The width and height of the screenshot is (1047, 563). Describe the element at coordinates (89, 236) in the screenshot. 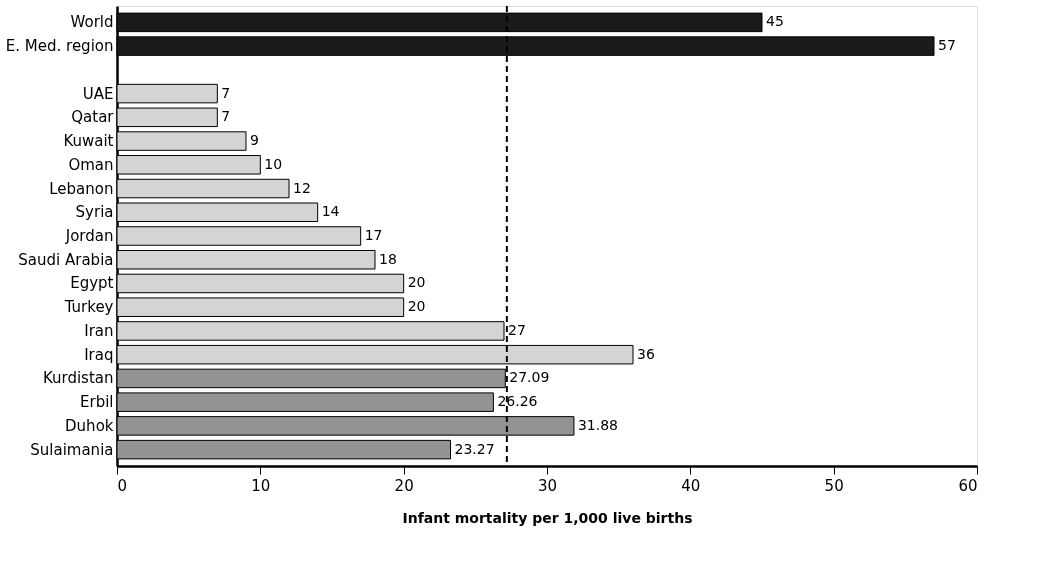

I see `y-tick-label: Jordan` at that location.